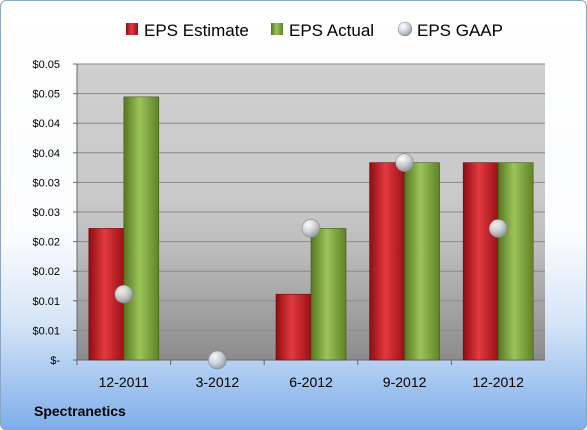  What do you see at coordinates (218, 382) in the screenshot?
I see `x-tick-label: 3-2012` at bounding box center [218, 382].